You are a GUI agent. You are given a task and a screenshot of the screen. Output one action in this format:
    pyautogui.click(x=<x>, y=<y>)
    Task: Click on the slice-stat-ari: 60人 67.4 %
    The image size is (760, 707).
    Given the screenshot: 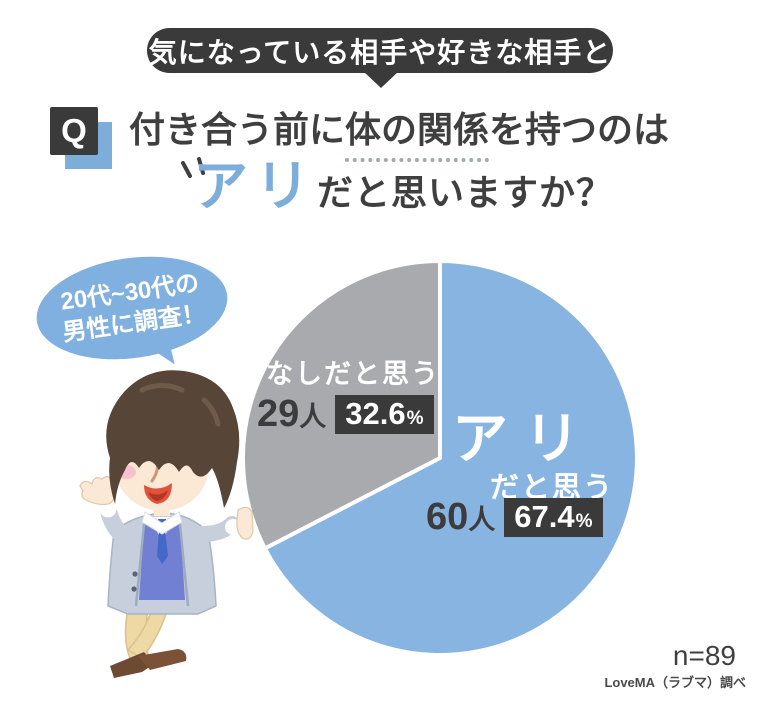 What is the action you would take?
    pyautogui.click(x=514, y=517)
    